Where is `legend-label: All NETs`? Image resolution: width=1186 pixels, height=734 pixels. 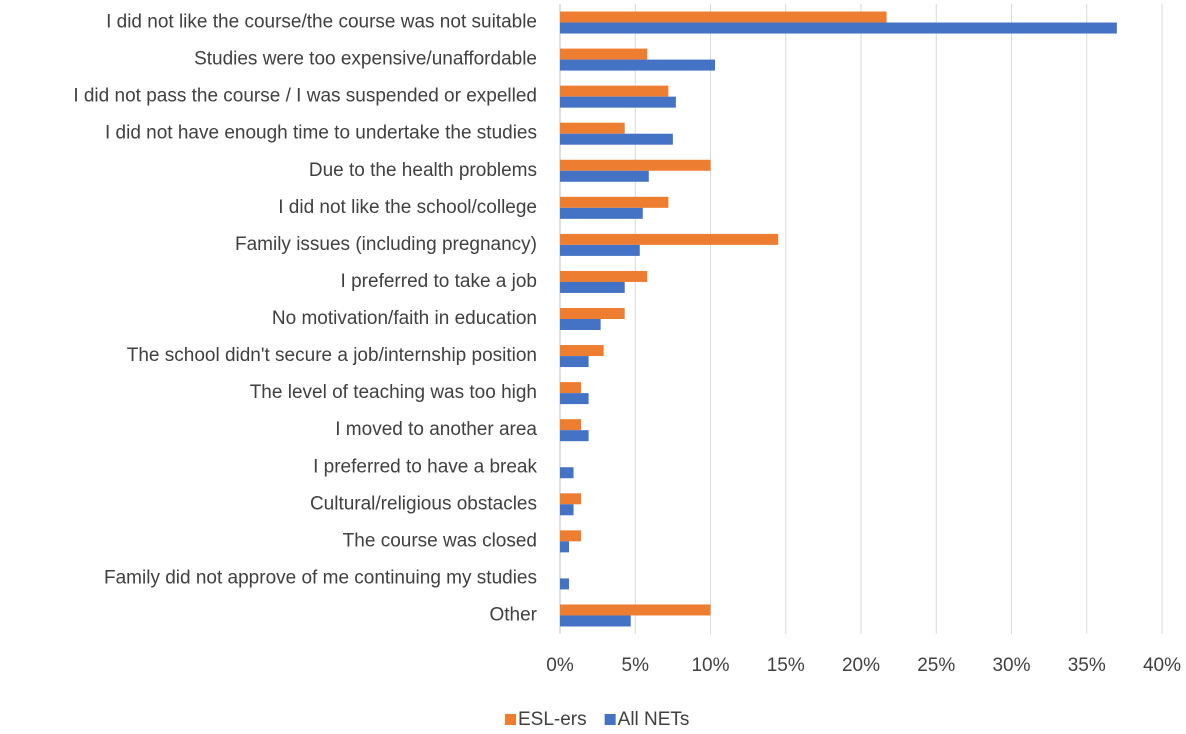 legend-label: All NETs is located at coordinates (654, 719).